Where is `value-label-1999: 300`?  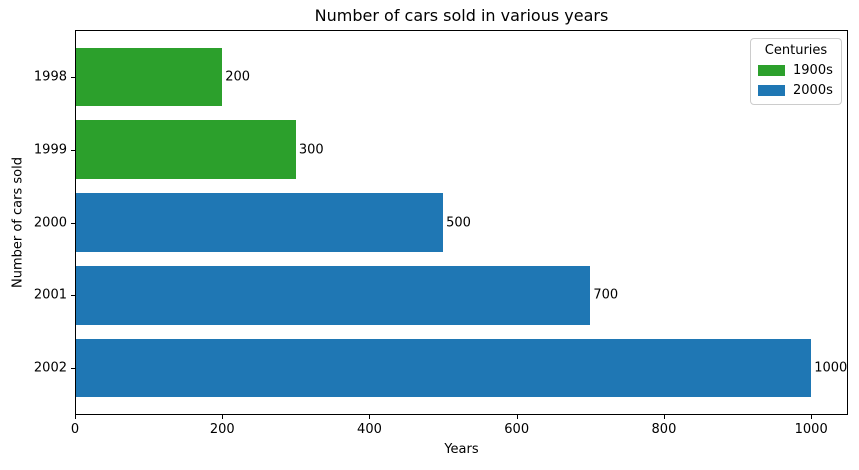
value-label-1999: 300 is located at coordinates (311, 150).